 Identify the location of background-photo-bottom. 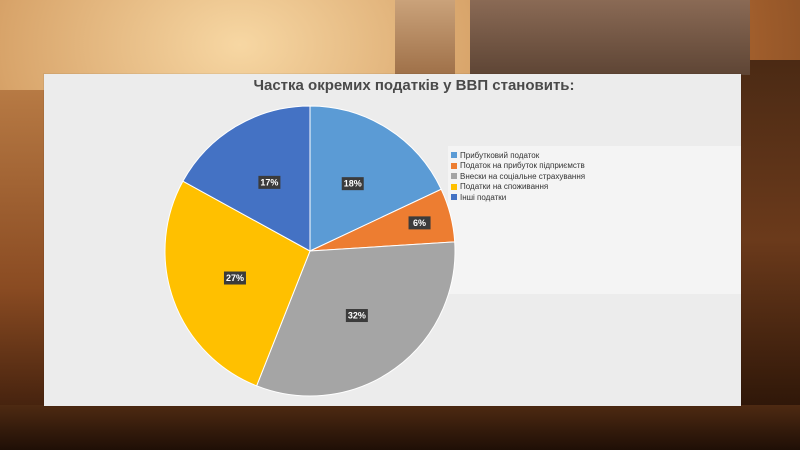
(400, 427).